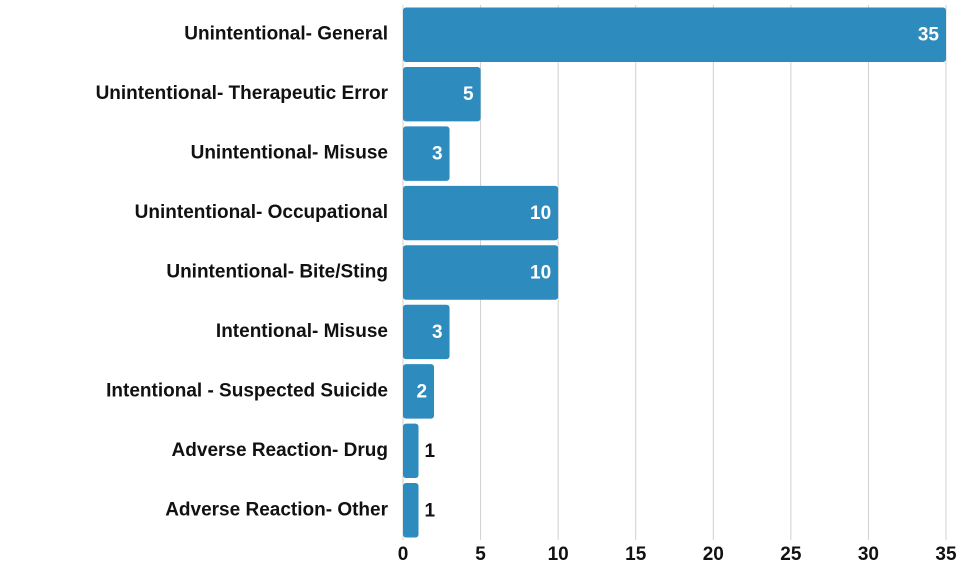 This screenshot has height=567, width=961. What do you see at coordinates (468, 94) in the screenshot?
I see `value-label: 5` at bounding box center [468, 94].